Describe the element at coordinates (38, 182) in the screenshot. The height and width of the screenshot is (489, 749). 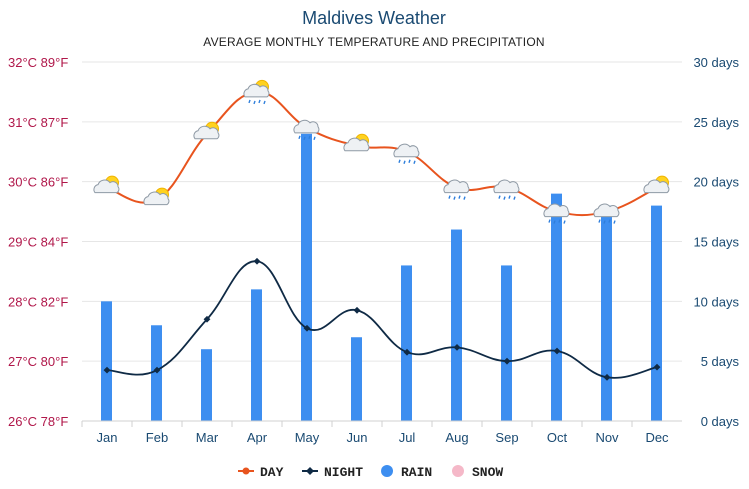
I see `left-tick-label: 30°C 86°F` at that location.